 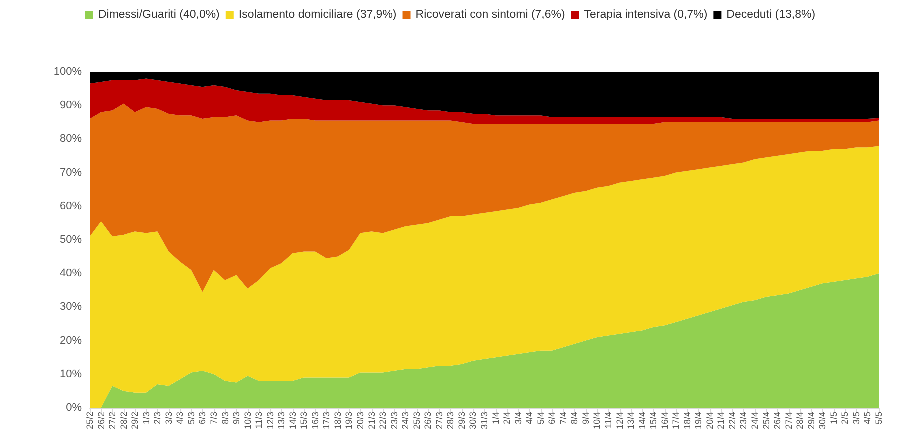 I want to click on x-tick-label: 25/2, so click(x=90, y=421).